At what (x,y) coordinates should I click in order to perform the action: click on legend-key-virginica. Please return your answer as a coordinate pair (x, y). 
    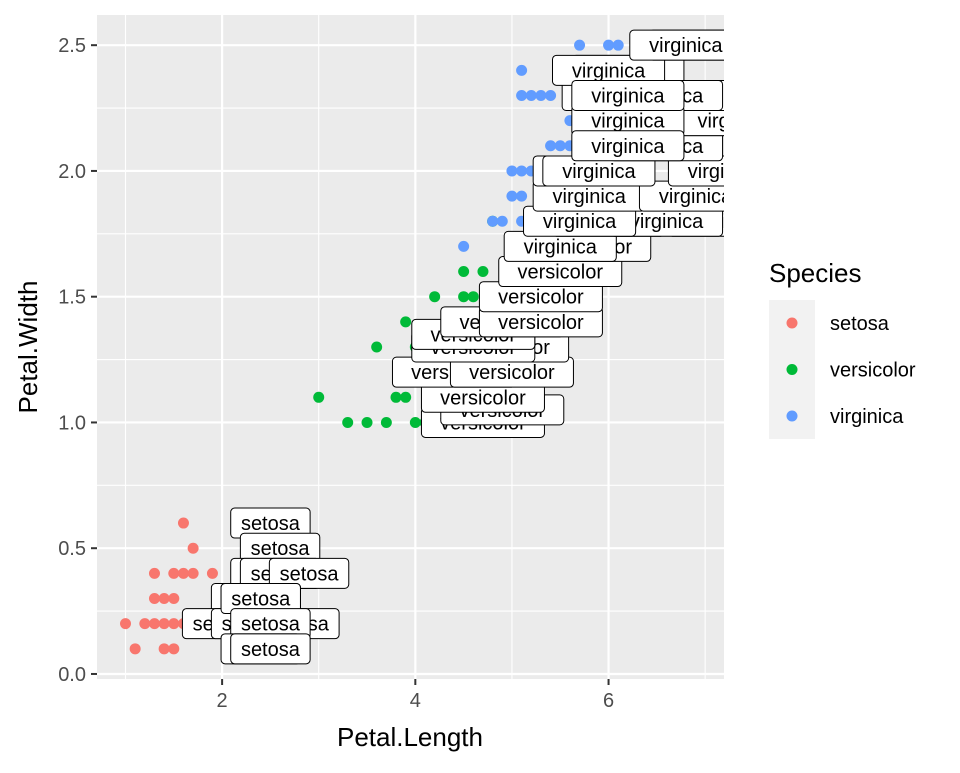
    Looking at the image, I should click on (792, 416).